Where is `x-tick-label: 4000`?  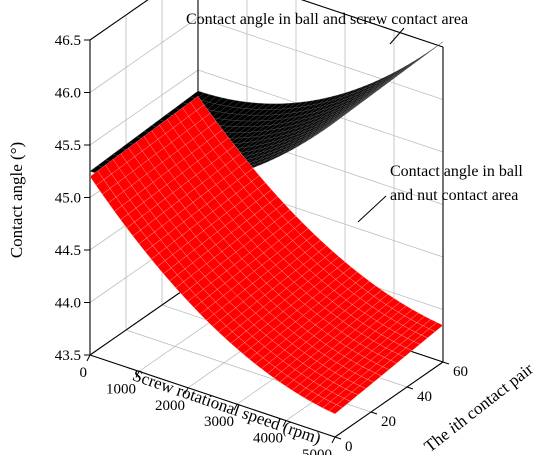 x-tick-label: 4000 is located at coordinates (268, 439).